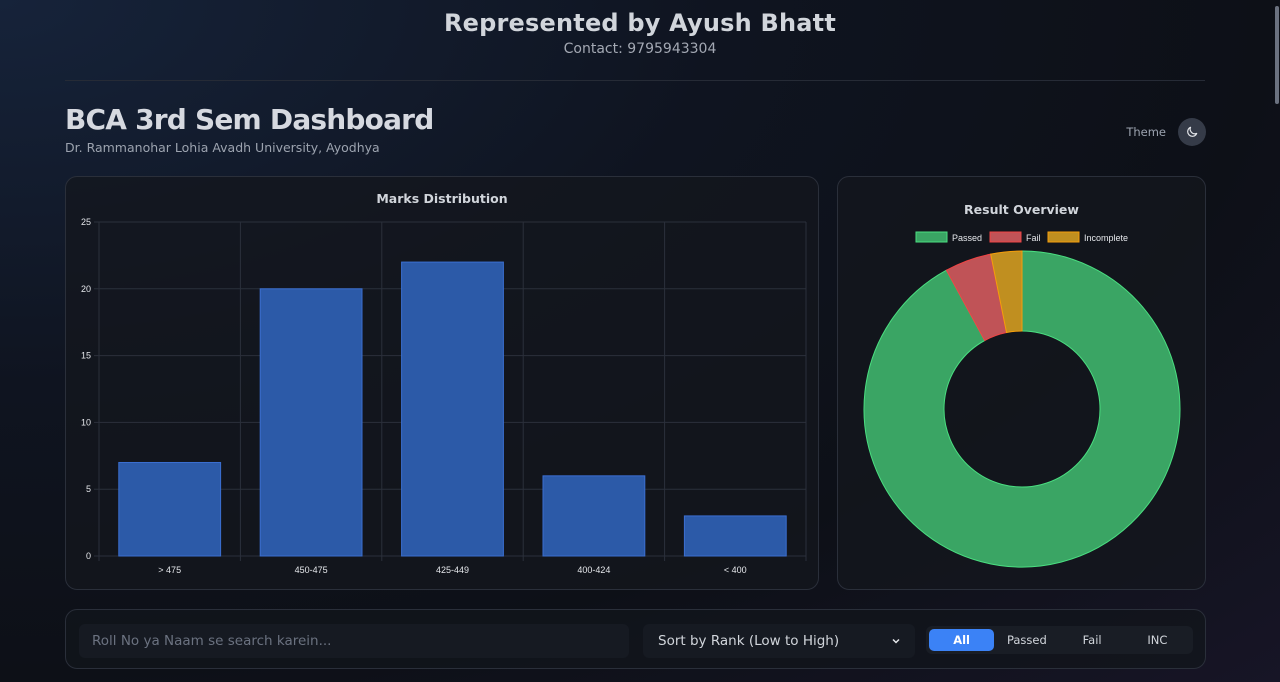 This screenshot has height=682, width=1280. I want to click on tab-passed: Passed, so click(1026, 640).